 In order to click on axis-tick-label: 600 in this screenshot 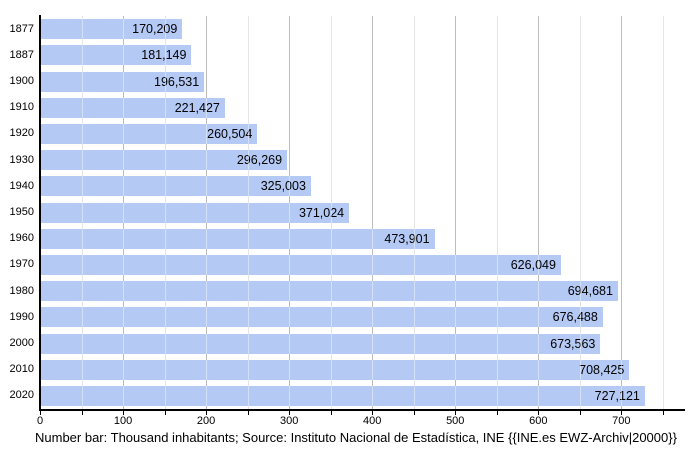, I will do `click(538, 421)`.